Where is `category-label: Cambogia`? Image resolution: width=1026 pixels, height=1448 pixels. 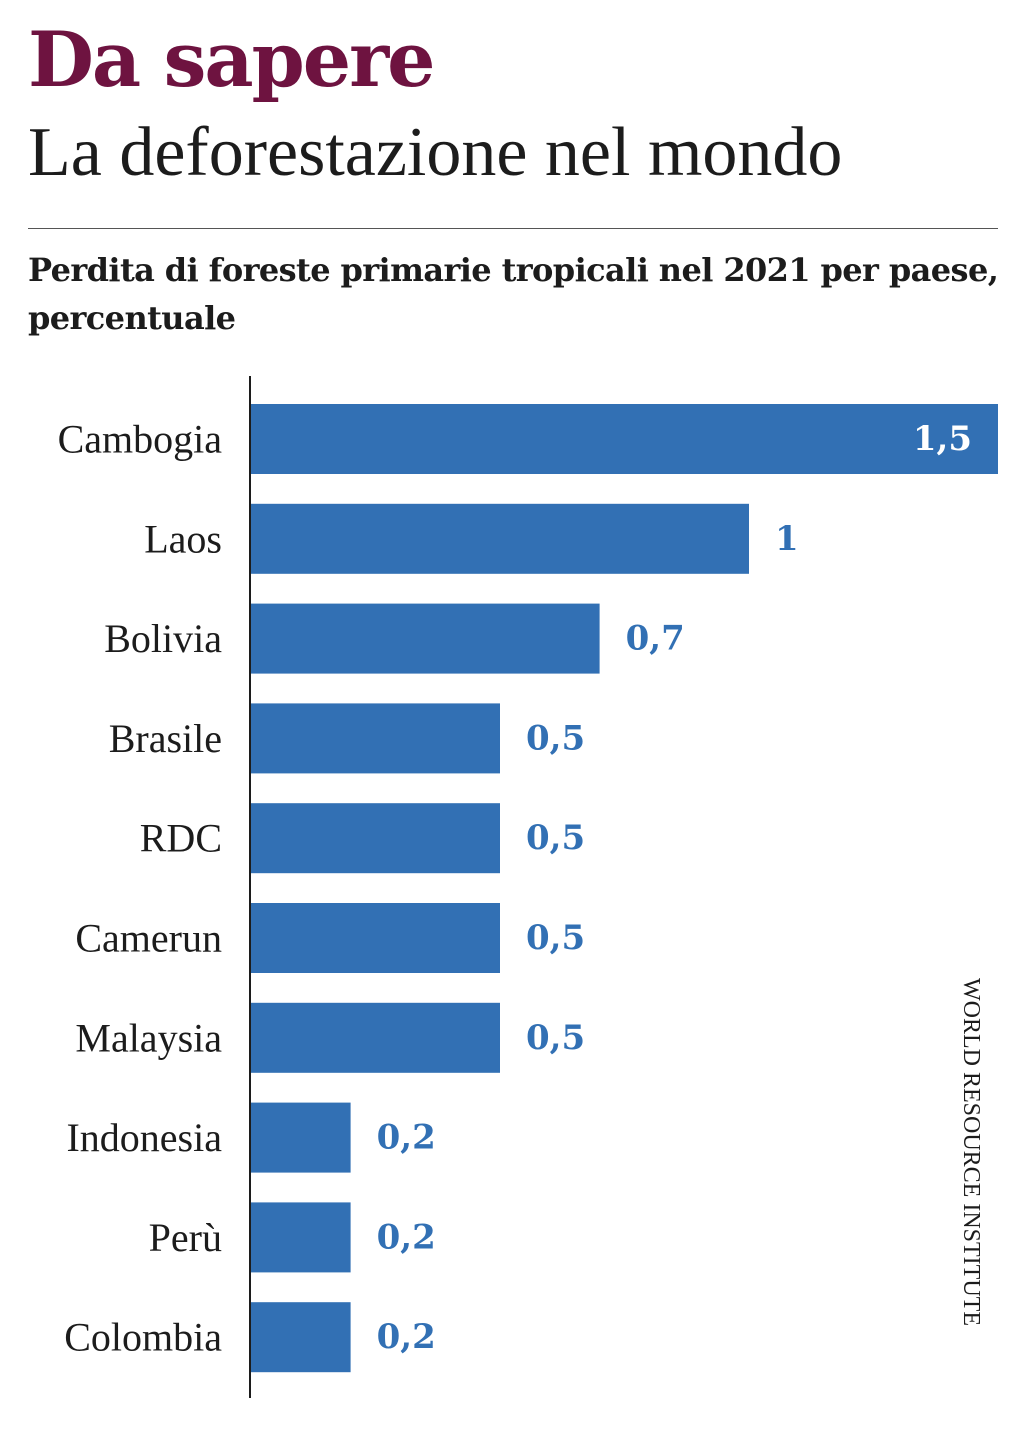 category-label: Cambogia is located at coordinates (140, 439).